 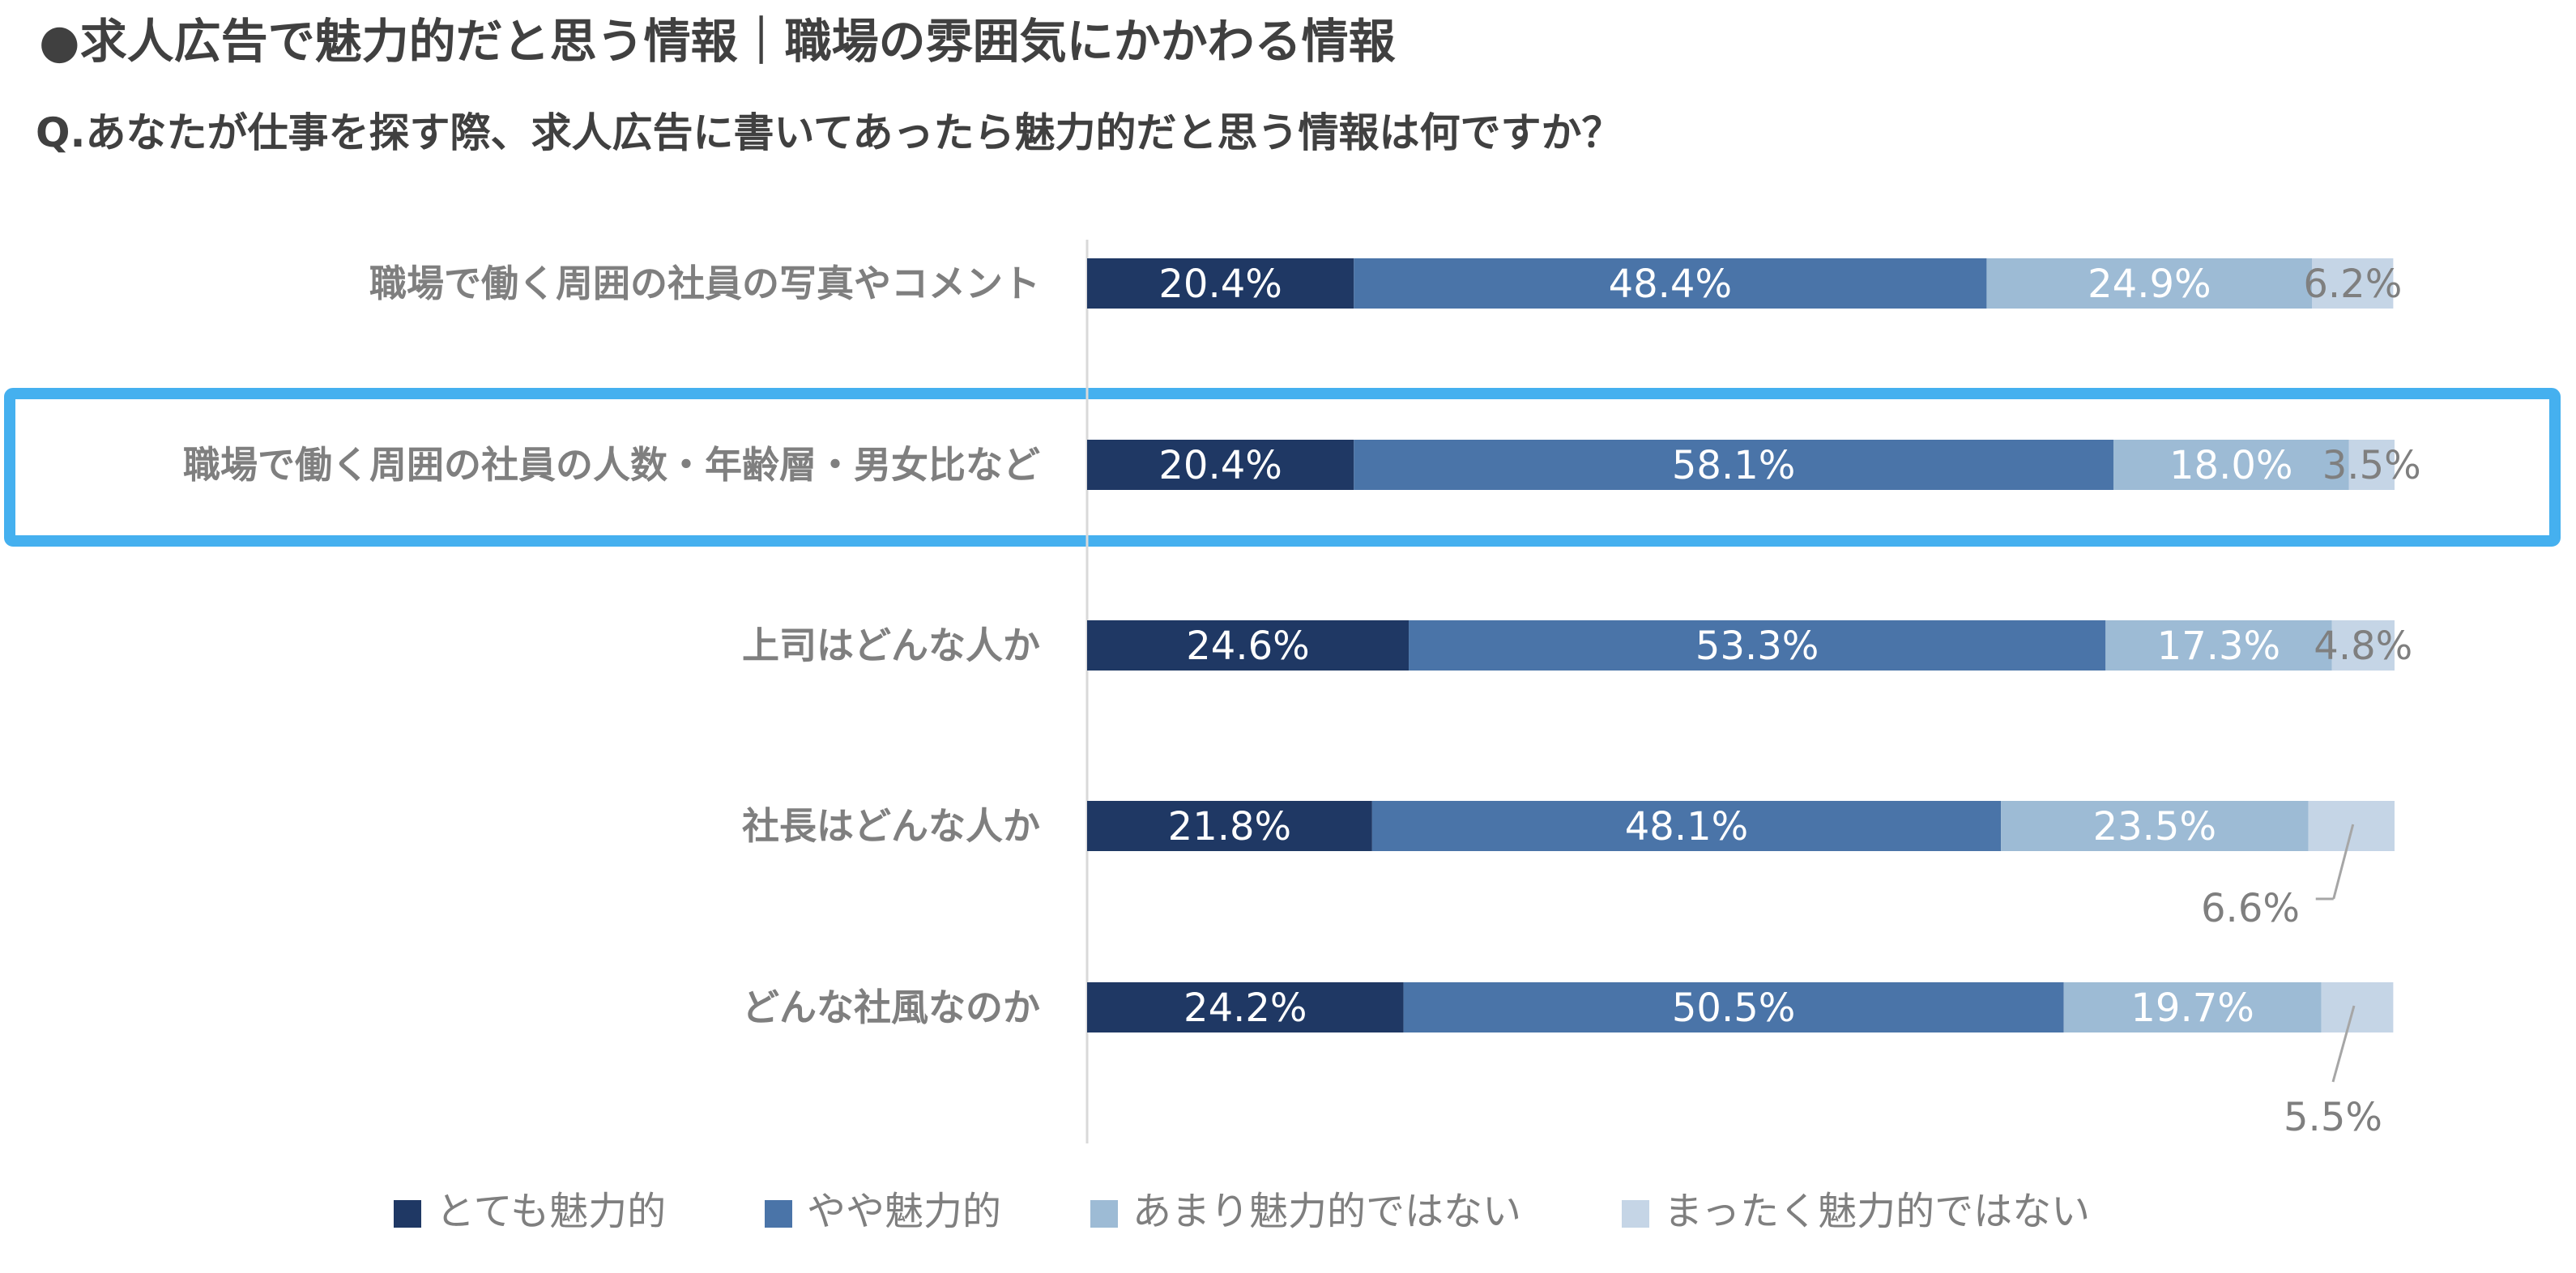 I want to click on data-label: 58.1%, so click(x=1733, y=465).